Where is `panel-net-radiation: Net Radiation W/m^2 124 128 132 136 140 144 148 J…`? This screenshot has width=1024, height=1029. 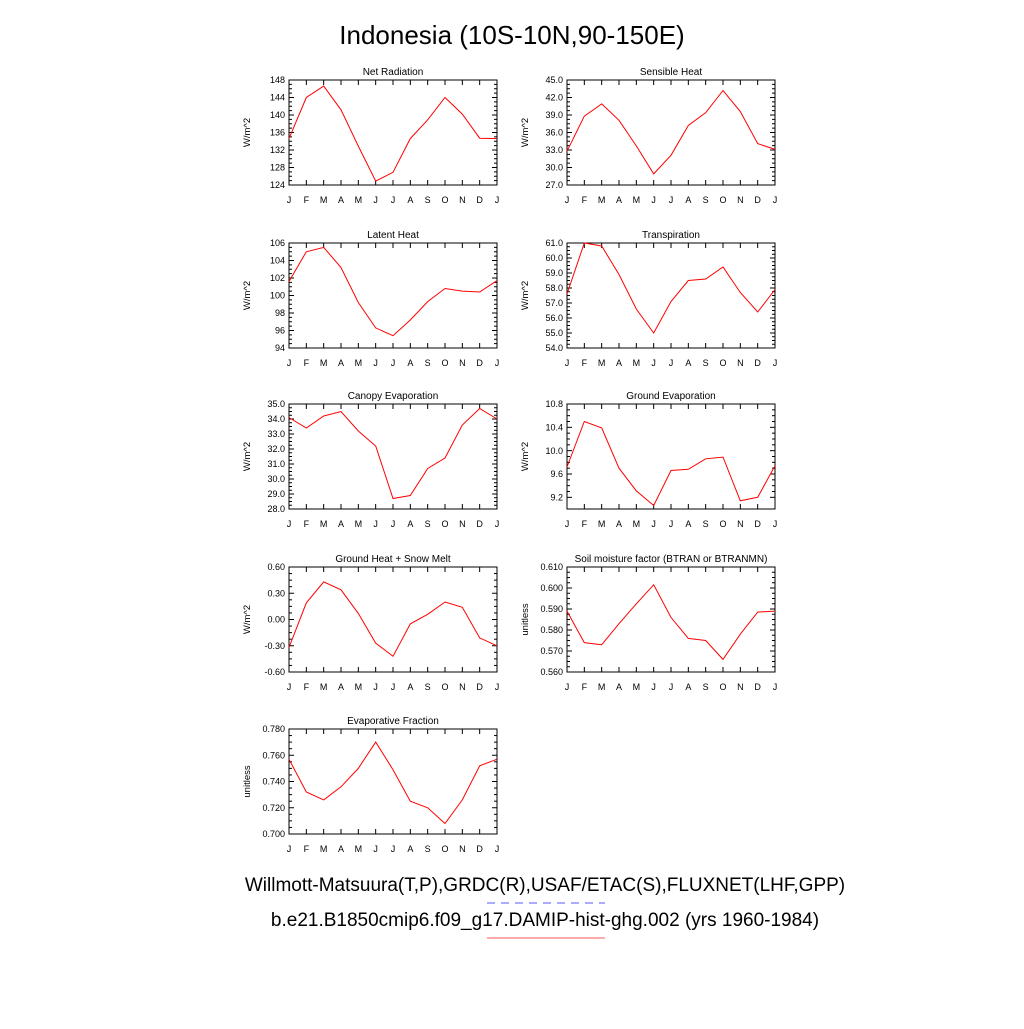
panel-net-radiation: Net Radiation W/m^2 124 128 132 136 140 144 148 J… is located at coordinates (370, 136).